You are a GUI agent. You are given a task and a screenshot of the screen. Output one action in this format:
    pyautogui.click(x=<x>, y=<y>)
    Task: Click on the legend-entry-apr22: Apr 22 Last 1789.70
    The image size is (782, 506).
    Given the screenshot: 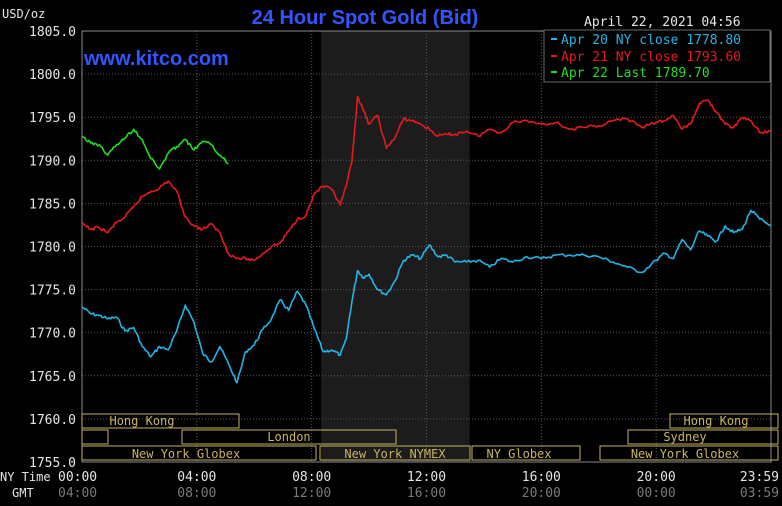 What is the action you would take?
    pyautogui.click(x=635, y=73)
    